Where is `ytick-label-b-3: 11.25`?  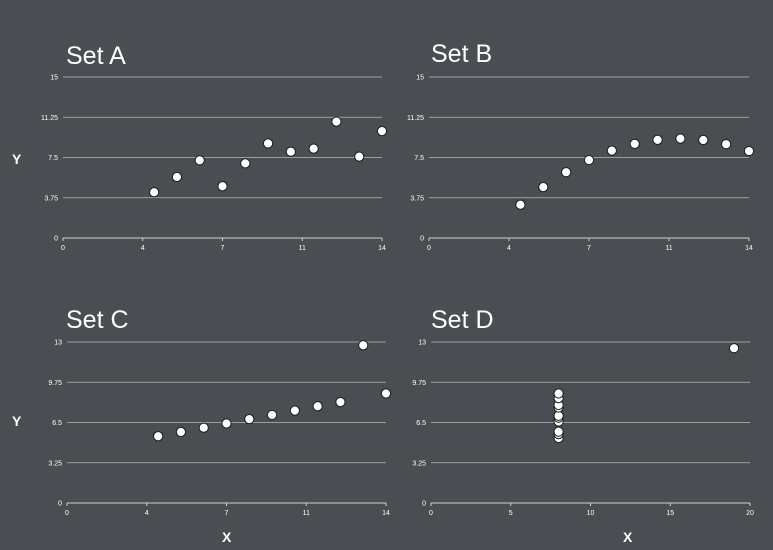
ytick-label-b-3: 11.25 is located at coordinates (415, 118).